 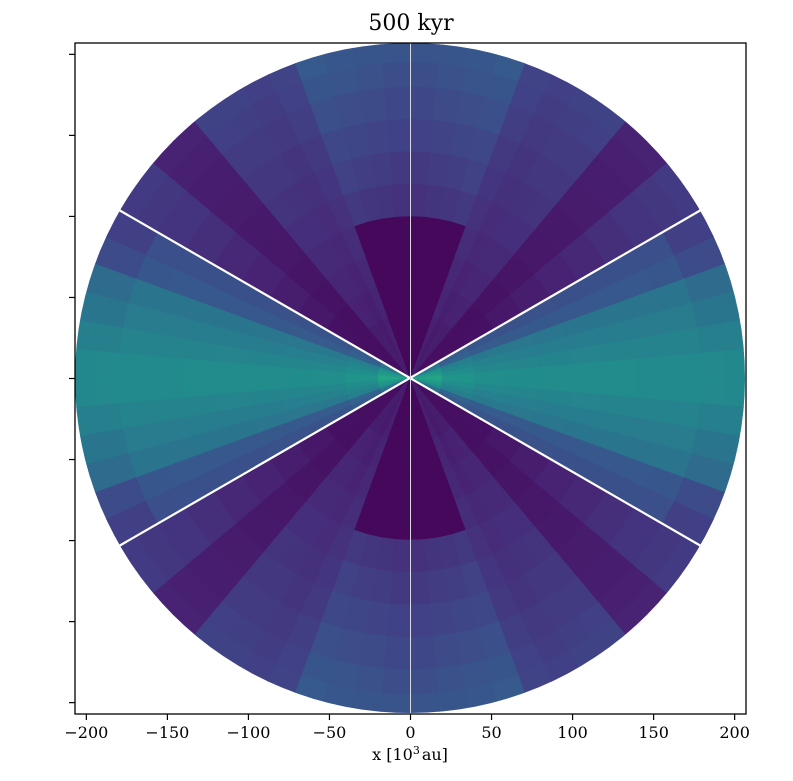 I want to click on x-tick-label: 200, so click(x=734, y=732).